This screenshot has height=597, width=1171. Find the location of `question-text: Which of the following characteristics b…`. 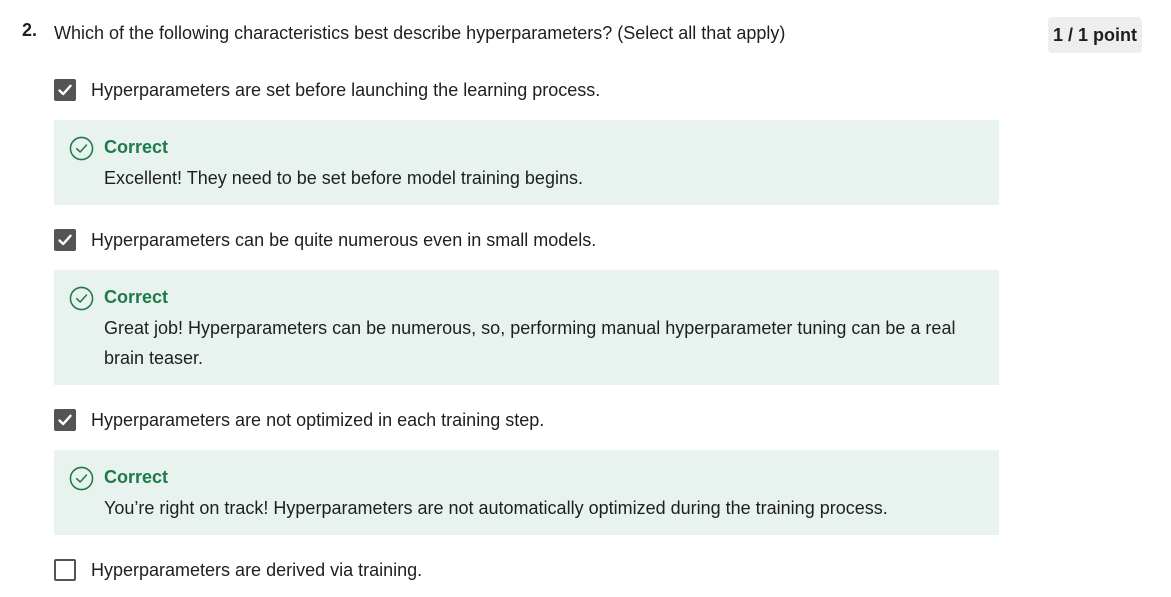

question-text: Which of the following characteristics b… is located at coordinates (420, 33).